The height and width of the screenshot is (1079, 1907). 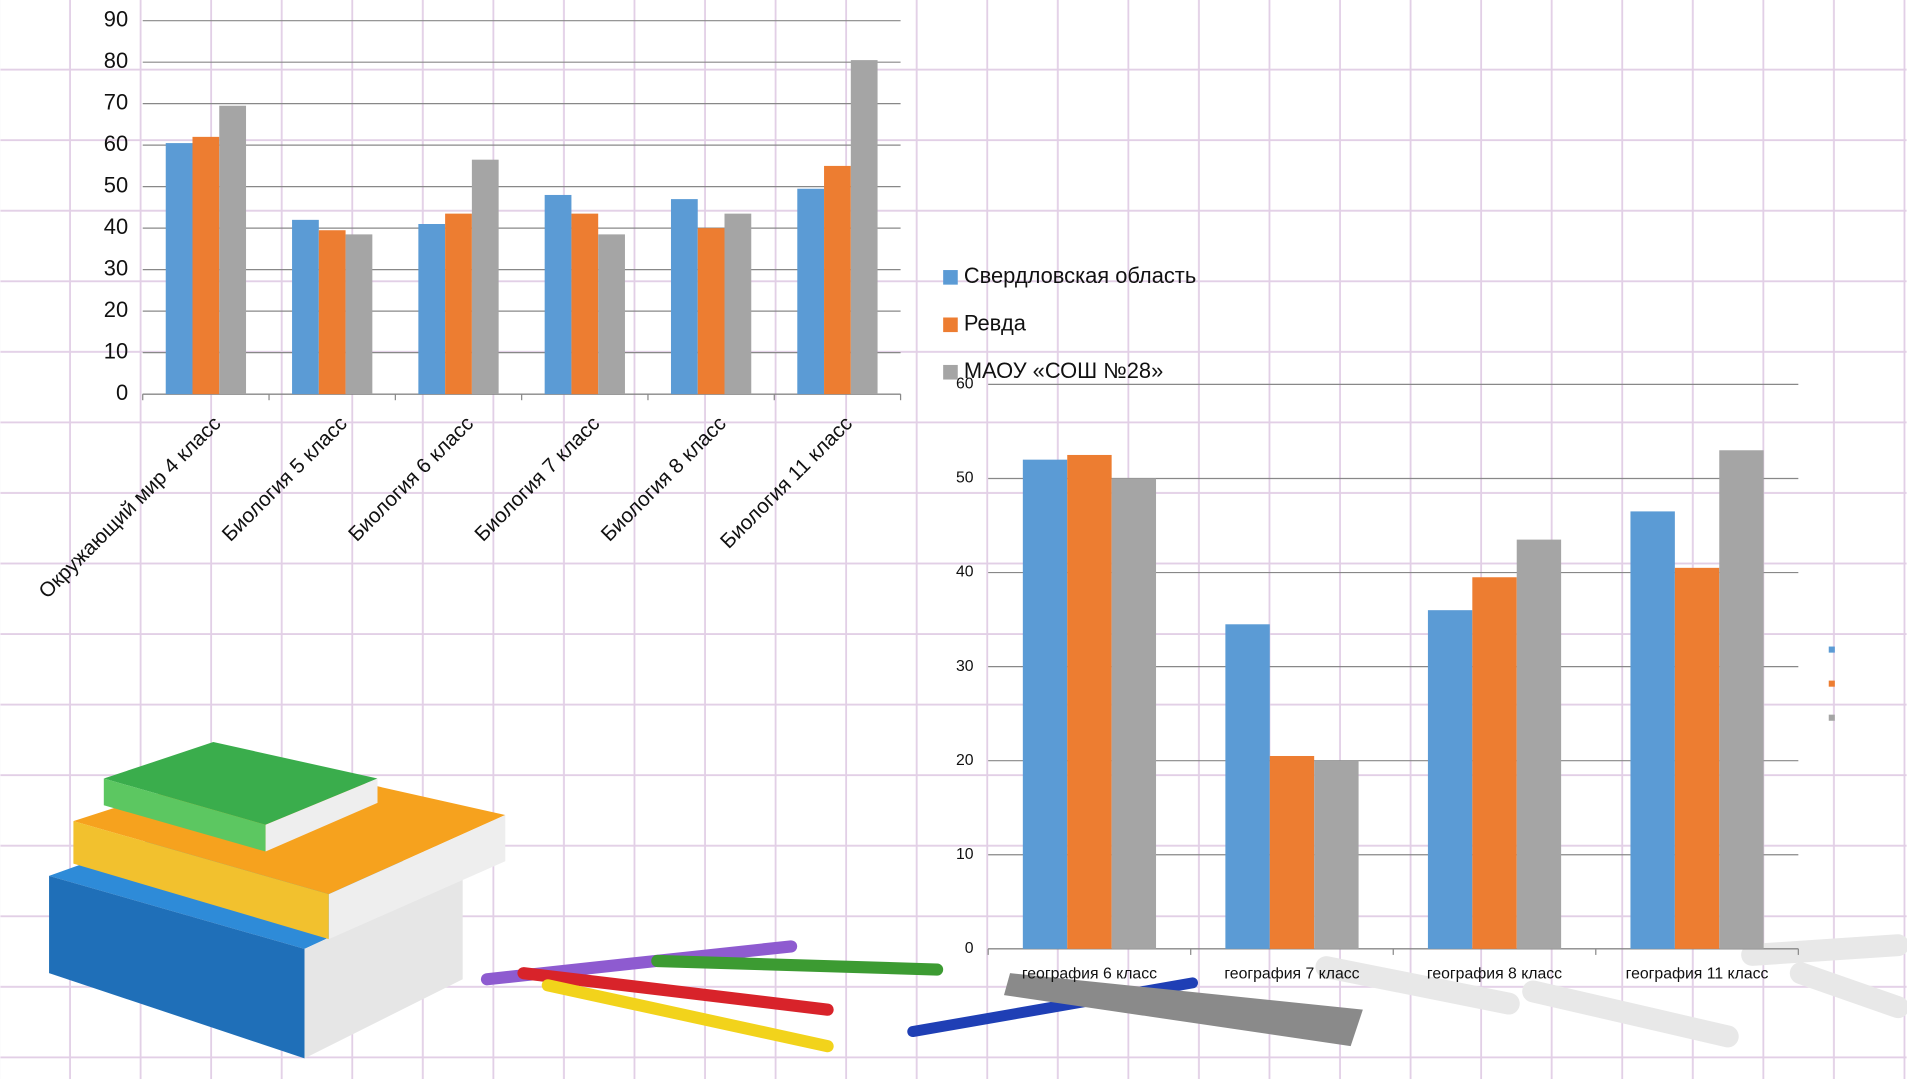 I want to click on x-tick-label: география 7 класс, so click(x=1291, y=974).